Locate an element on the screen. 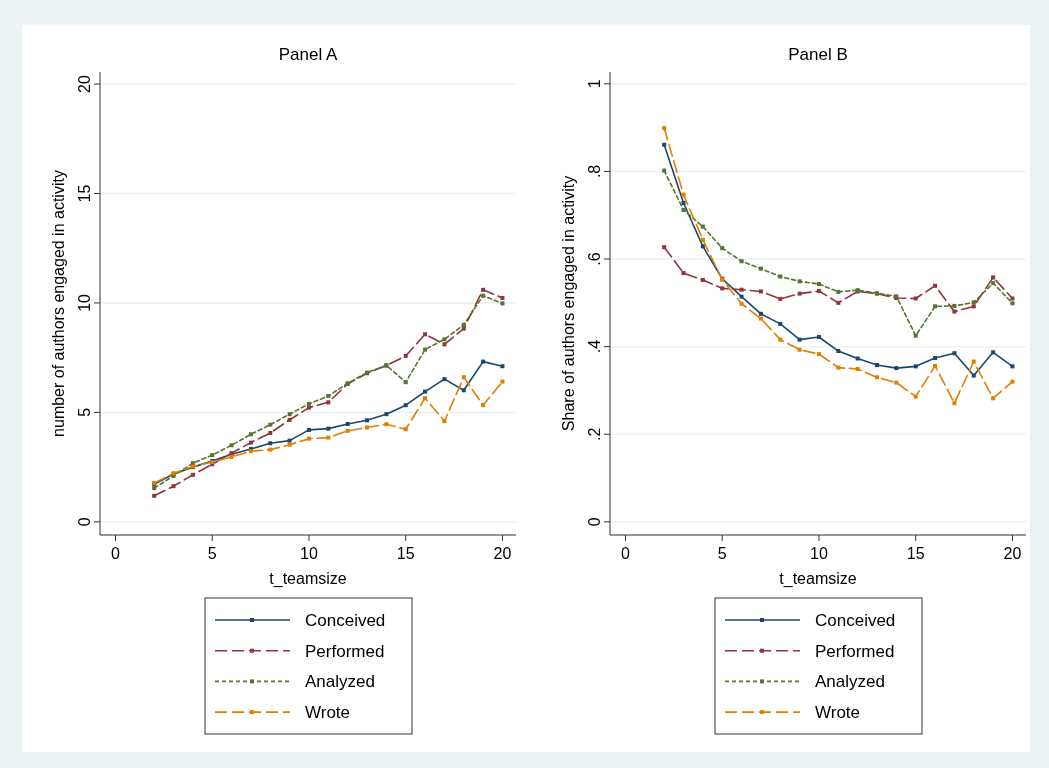 The image size is (1049, 768). y-tick-label: 15 is located at coordinates (84, 193).